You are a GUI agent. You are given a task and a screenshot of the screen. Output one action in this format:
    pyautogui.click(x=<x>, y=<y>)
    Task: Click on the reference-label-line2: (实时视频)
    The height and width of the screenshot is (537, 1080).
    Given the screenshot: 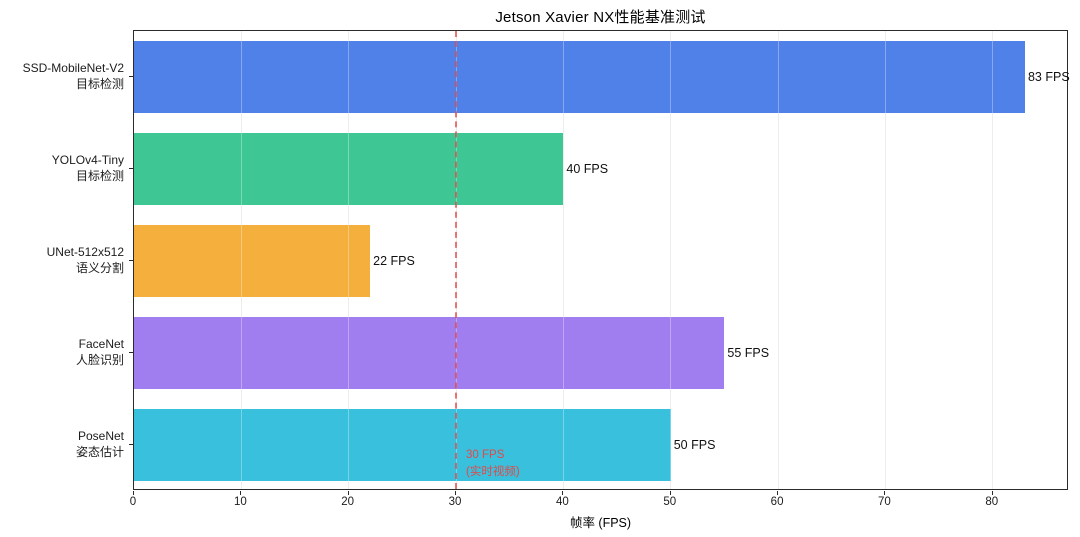 What is the action you would take?
    pyautogui.click(x=493, y=472)
    